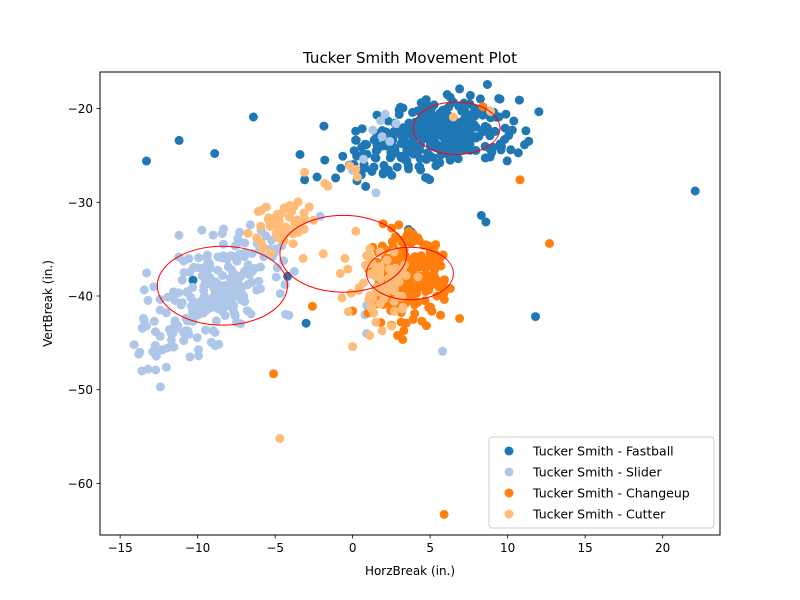 This screenshot has height=600, width=800. What do you see at coordinates (509, 451) in the screenshot?
I see `legend-marker` at bounding box center [509, 451].